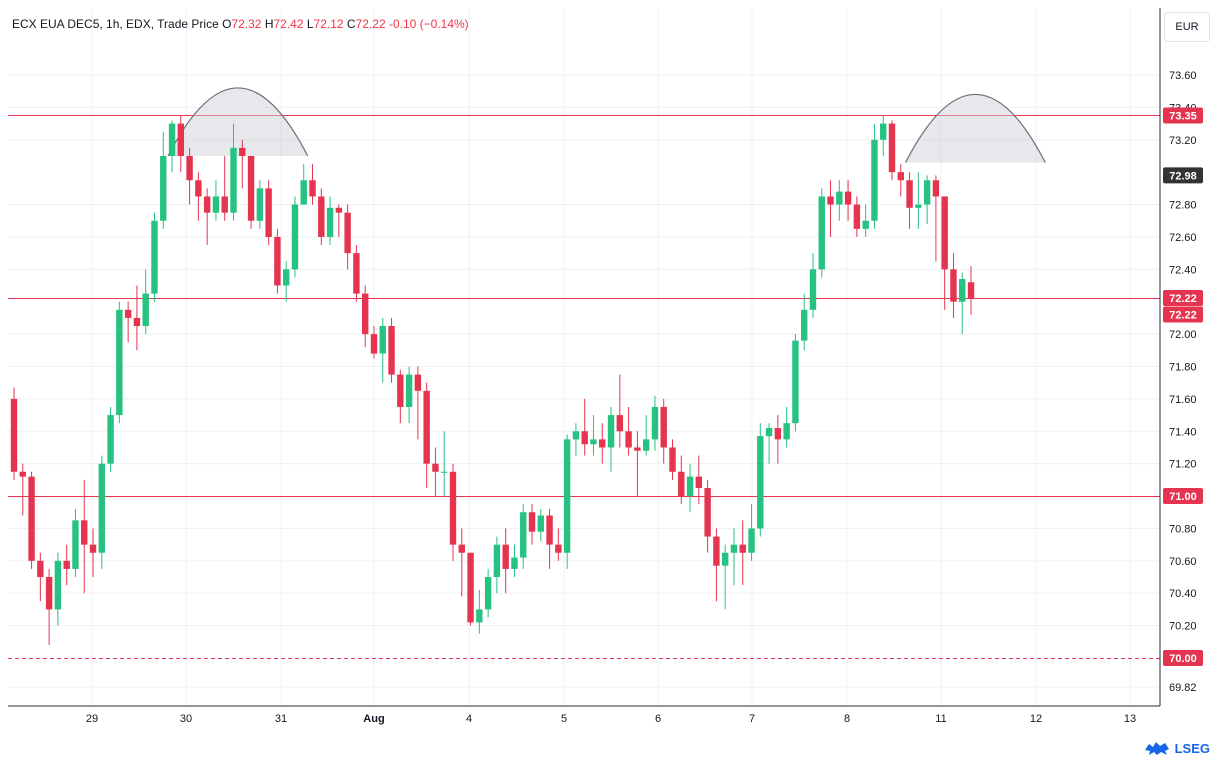  I want to click on brand-logo: LSEG, so click(1176, 748).